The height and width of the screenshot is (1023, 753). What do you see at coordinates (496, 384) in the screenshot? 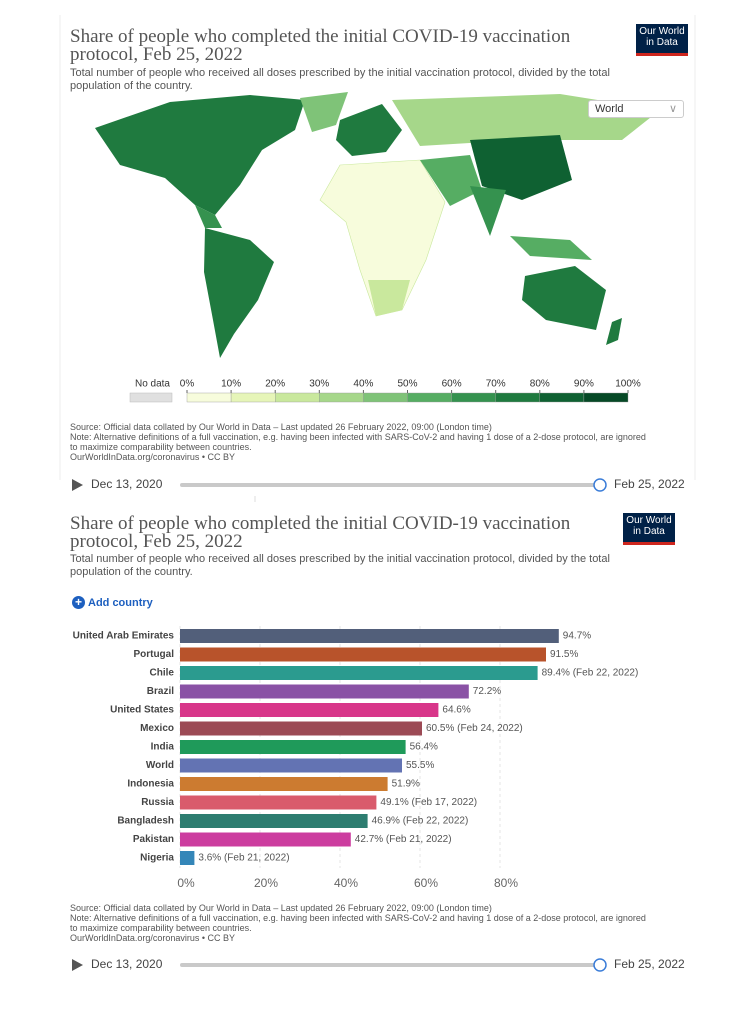
I see `legend-tick-label: 70%` at bounding box center [496, 384].